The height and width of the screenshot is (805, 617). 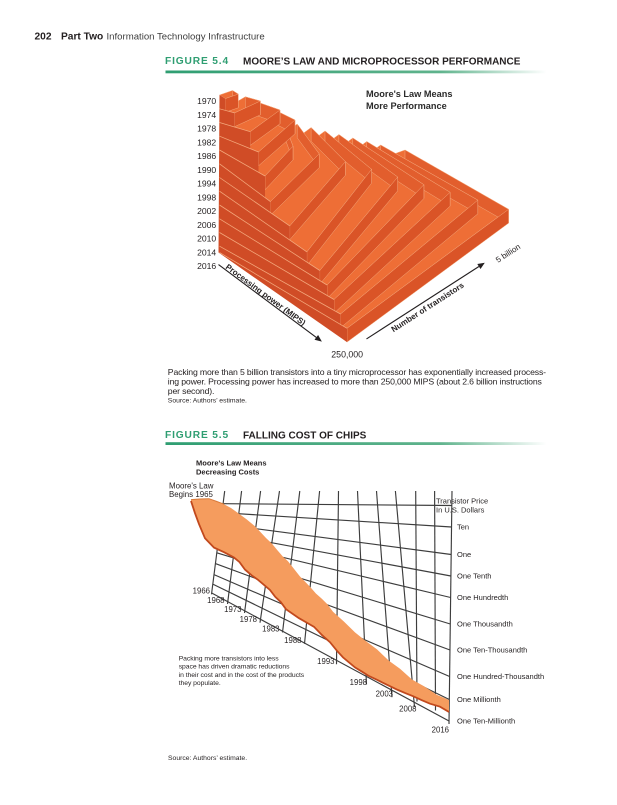 I want to click on svg-text: 2006, so click(x=206, y=225).